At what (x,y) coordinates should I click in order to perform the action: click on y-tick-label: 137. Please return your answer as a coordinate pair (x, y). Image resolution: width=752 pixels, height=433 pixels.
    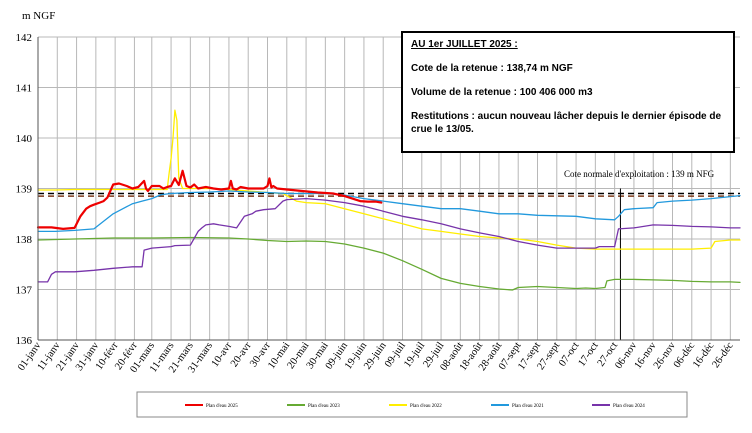
    Looking at the image, I should click on (24, 291).